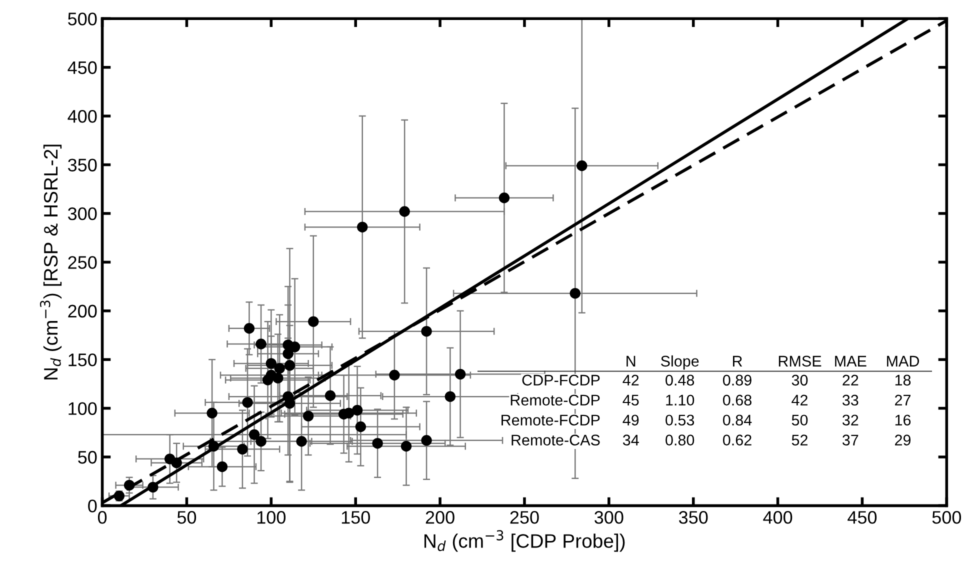  I want to click on y-tick-label: 400, so click(82, 116).